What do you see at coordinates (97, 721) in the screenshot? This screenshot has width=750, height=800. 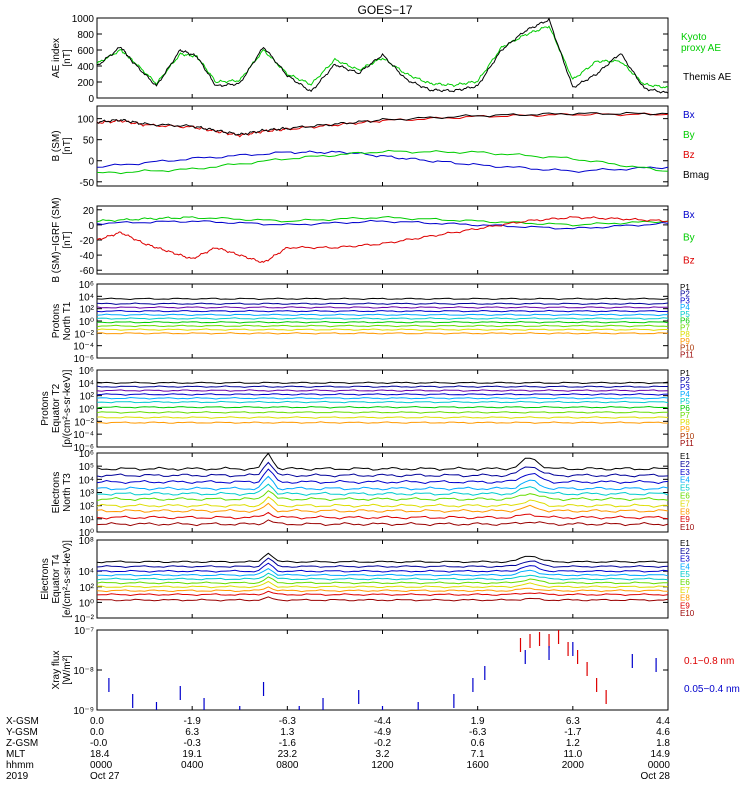 I see `x-axis-row-value: 0.0` at bounding box center [97, 721].